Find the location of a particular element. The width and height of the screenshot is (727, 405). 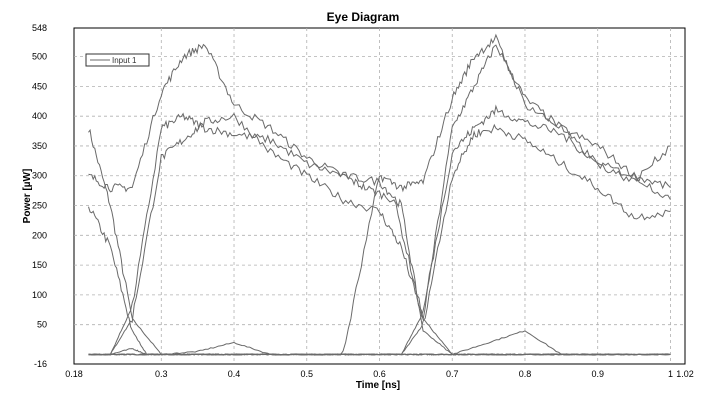

y-axis-ticks: -16 50 100 150 200 250 300 350 400 450 500 548 is located at coordinates (39, 196).